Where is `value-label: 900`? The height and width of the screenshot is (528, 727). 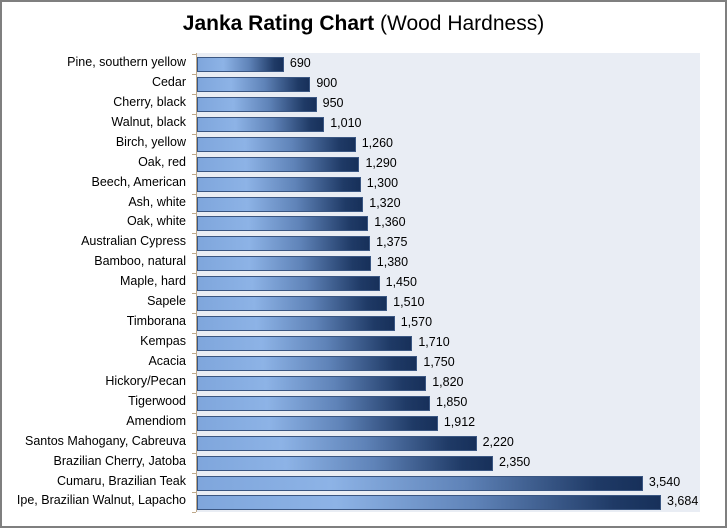
value-label: 900 is located at coordinates (327, 82).